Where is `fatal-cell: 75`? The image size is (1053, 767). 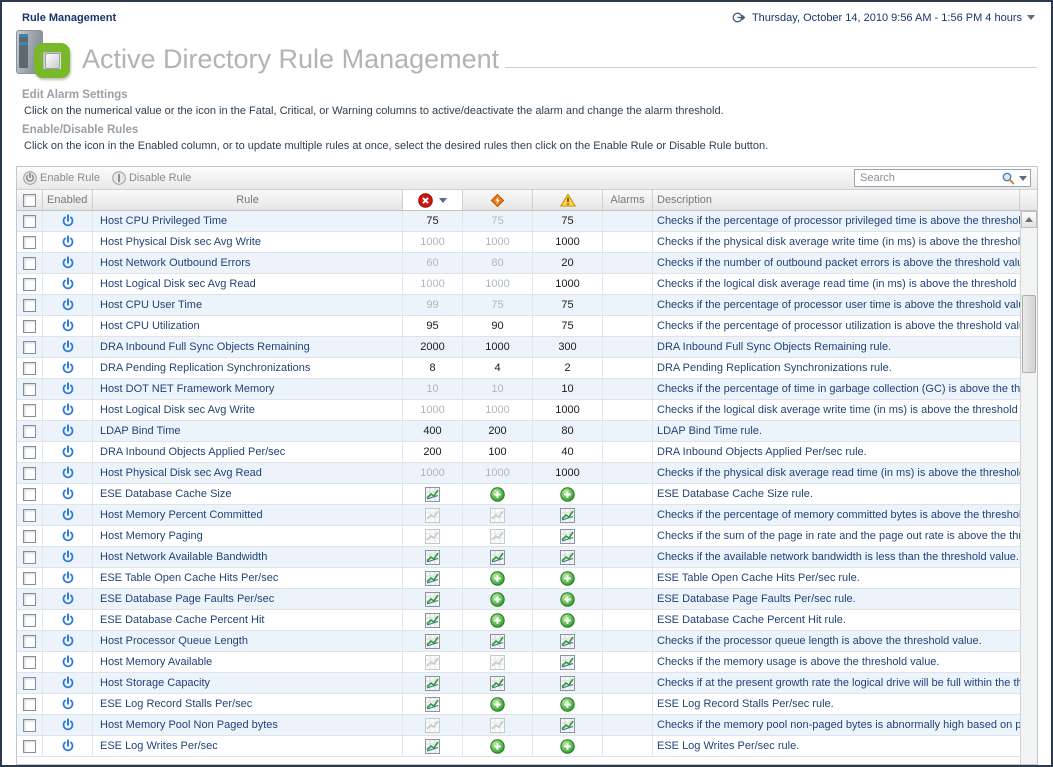 fatal-cell: 75 is located at coordinates (433, 221).